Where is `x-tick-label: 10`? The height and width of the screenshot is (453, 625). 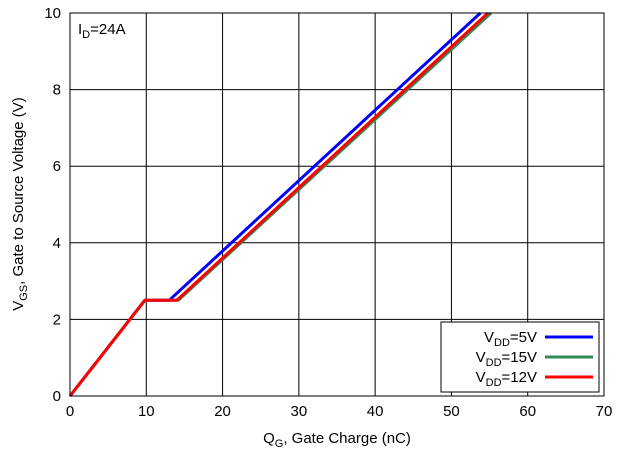
x-tick-label: 10 is located at coordinates (146, 411).